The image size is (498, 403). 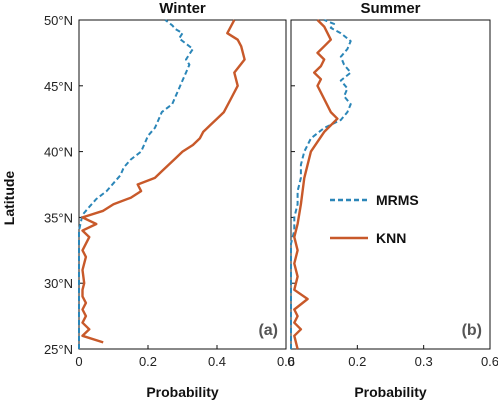 What do you see at coordinates (58, 20) in the screenshot?
I see `y-tick-label: 50°N` at bounding box center [58, 20].